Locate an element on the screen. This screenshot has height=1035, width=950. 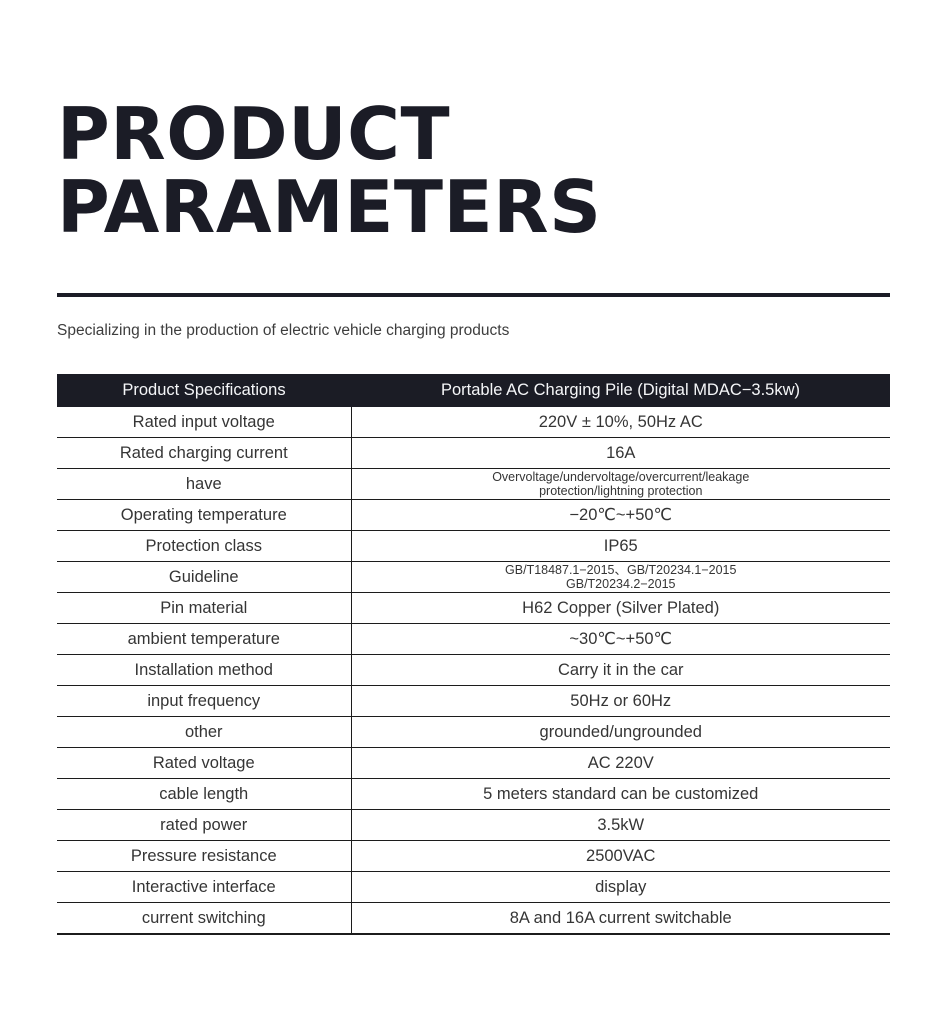
table-row: input frequency 50Hz or 60Hz is located at coordinates (473, 701).